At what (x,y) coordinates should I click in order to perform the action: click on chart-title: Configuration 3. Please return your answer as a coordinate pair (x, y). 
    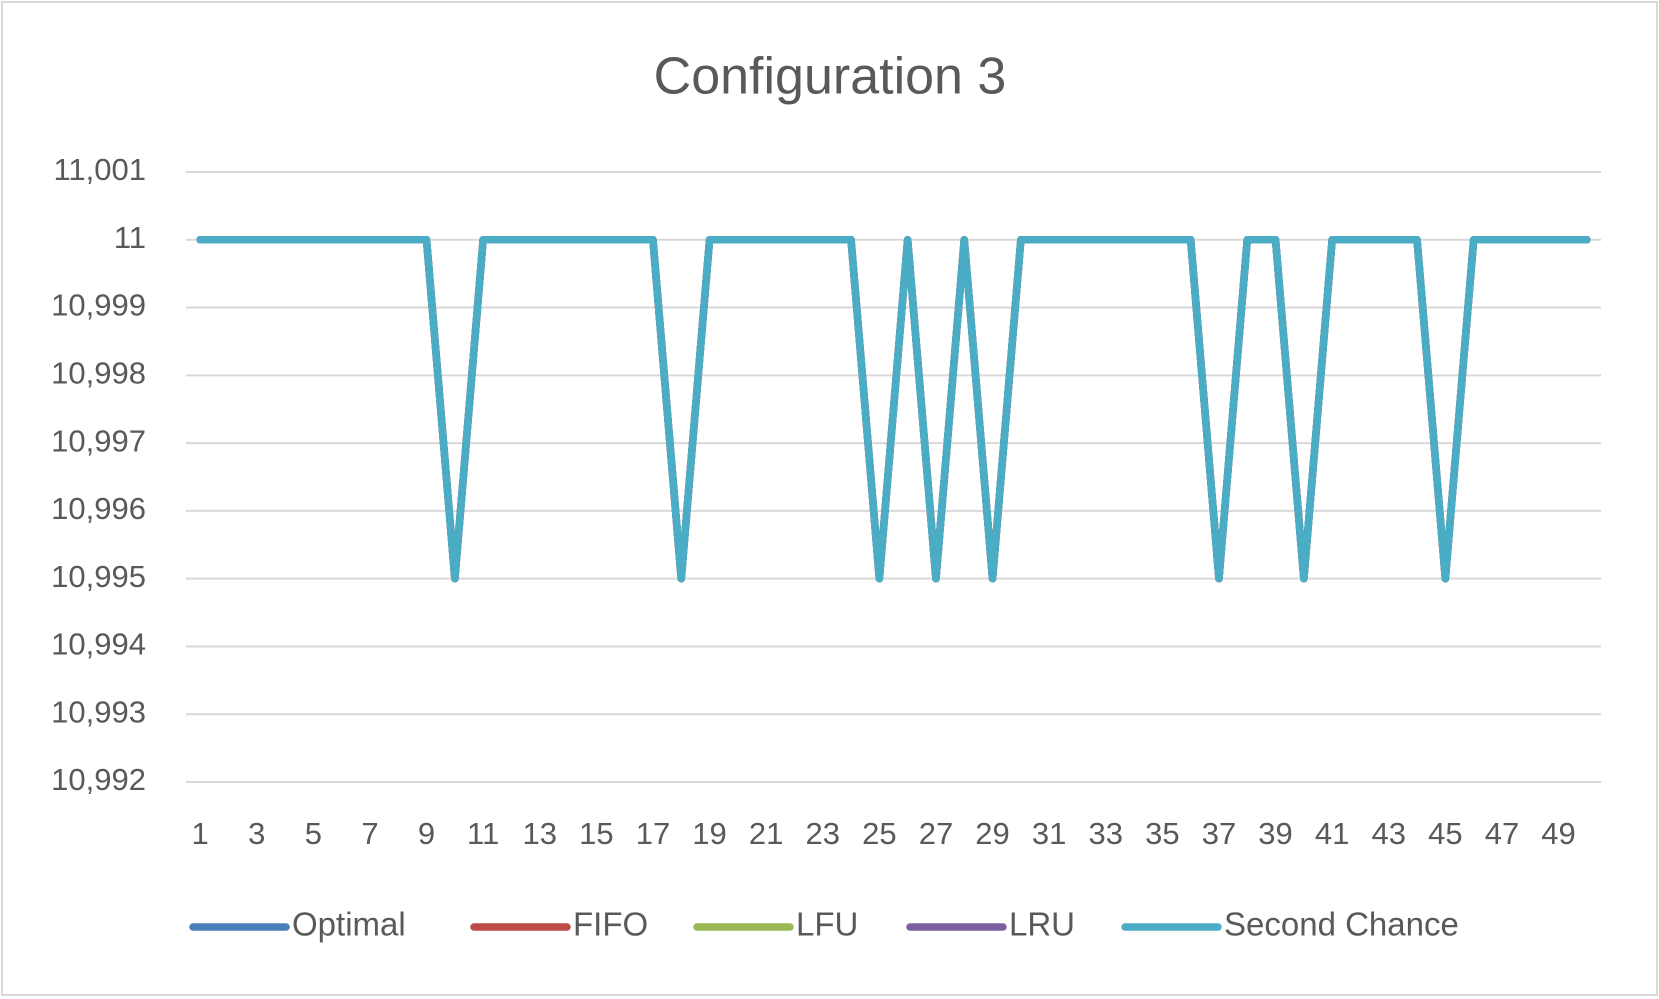
    Looking at the image, I should click on (830, 77).